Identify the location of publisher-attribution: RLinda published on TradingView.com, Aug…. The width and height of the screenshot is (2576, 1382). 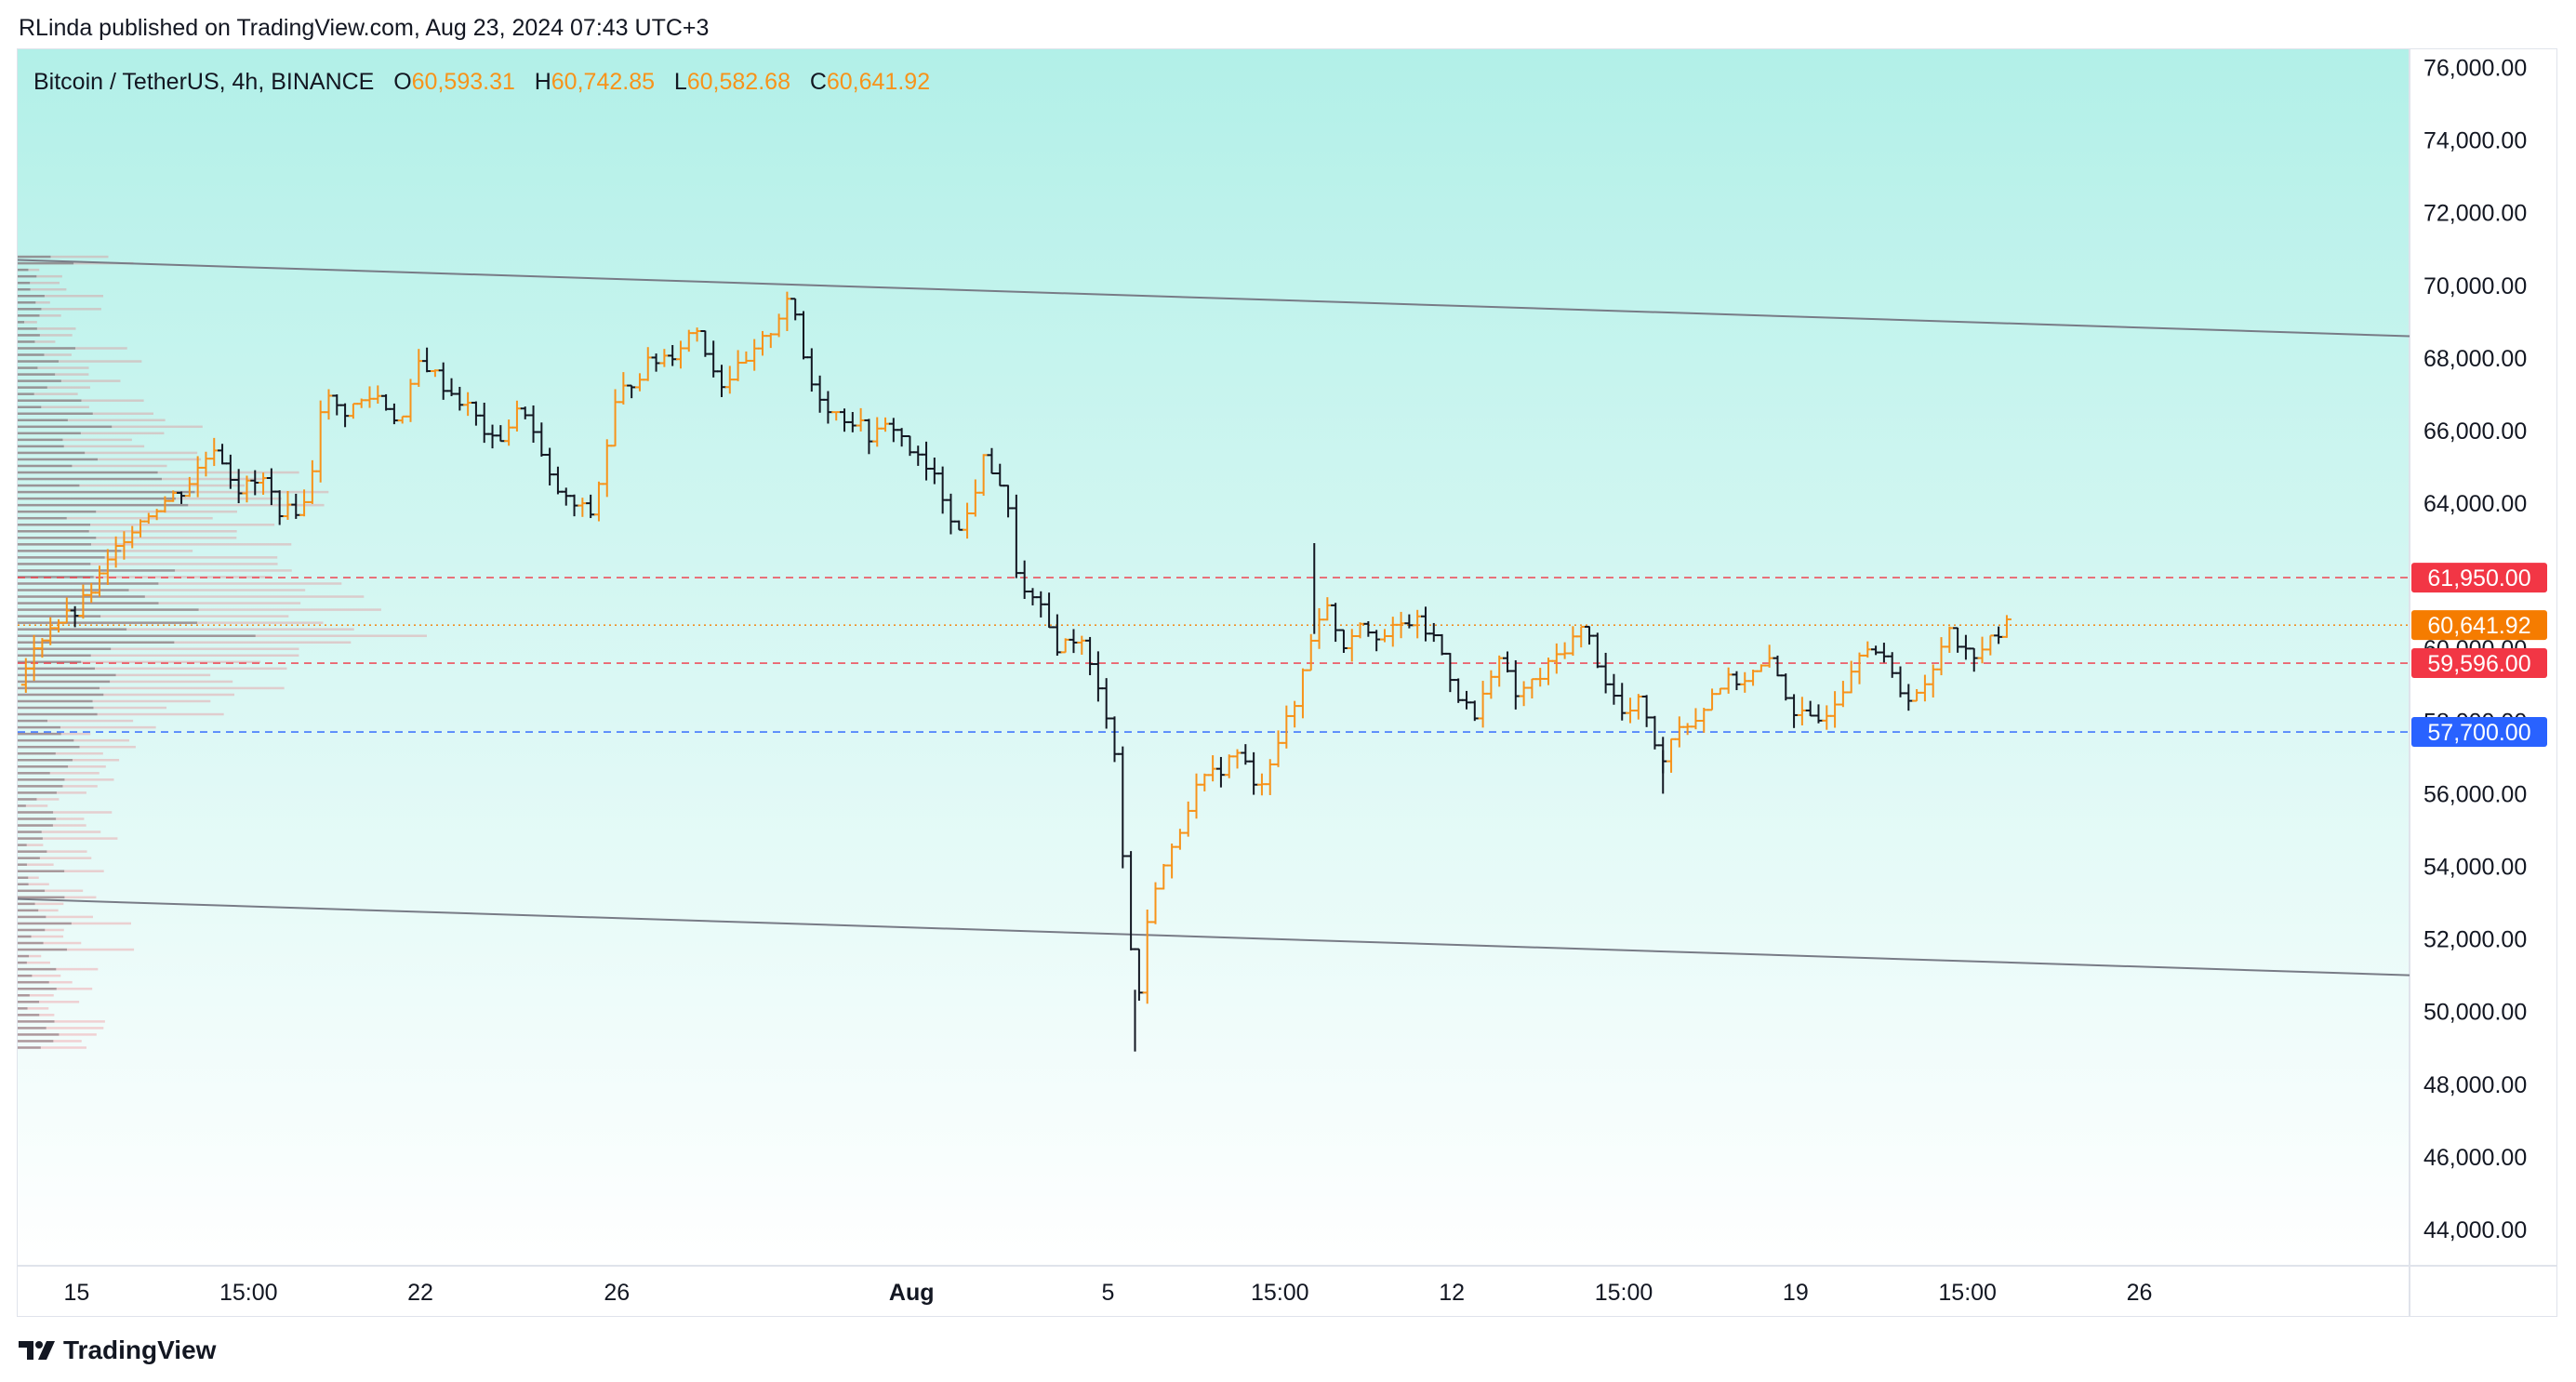
(364, 28).